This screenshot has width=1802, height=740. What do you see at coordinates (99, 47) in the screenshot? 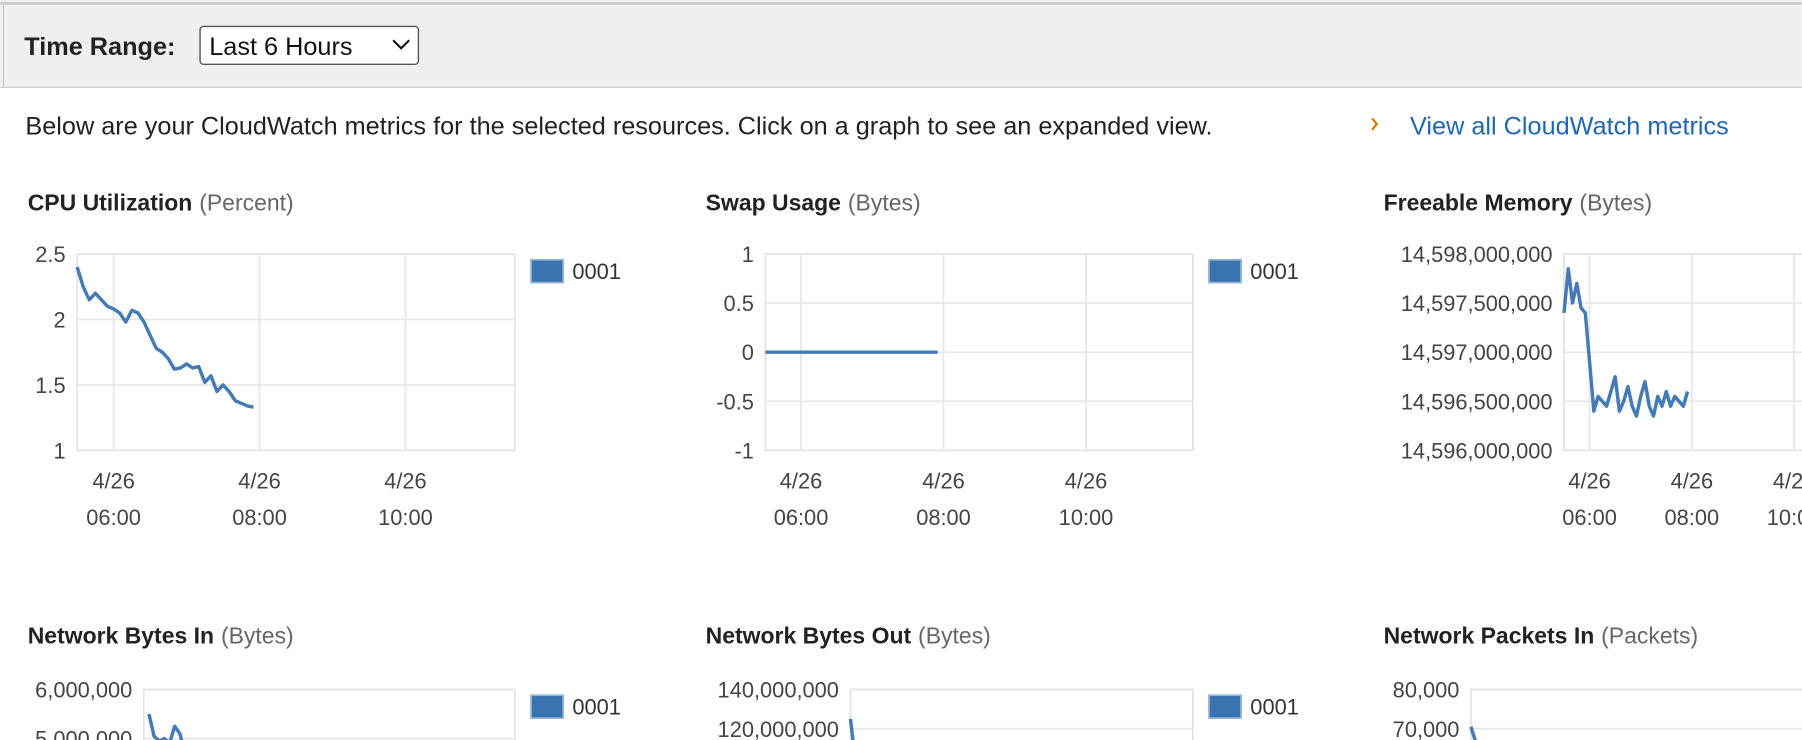
I see `time-range-label: Time Range:` at bounding box center [99, 47].